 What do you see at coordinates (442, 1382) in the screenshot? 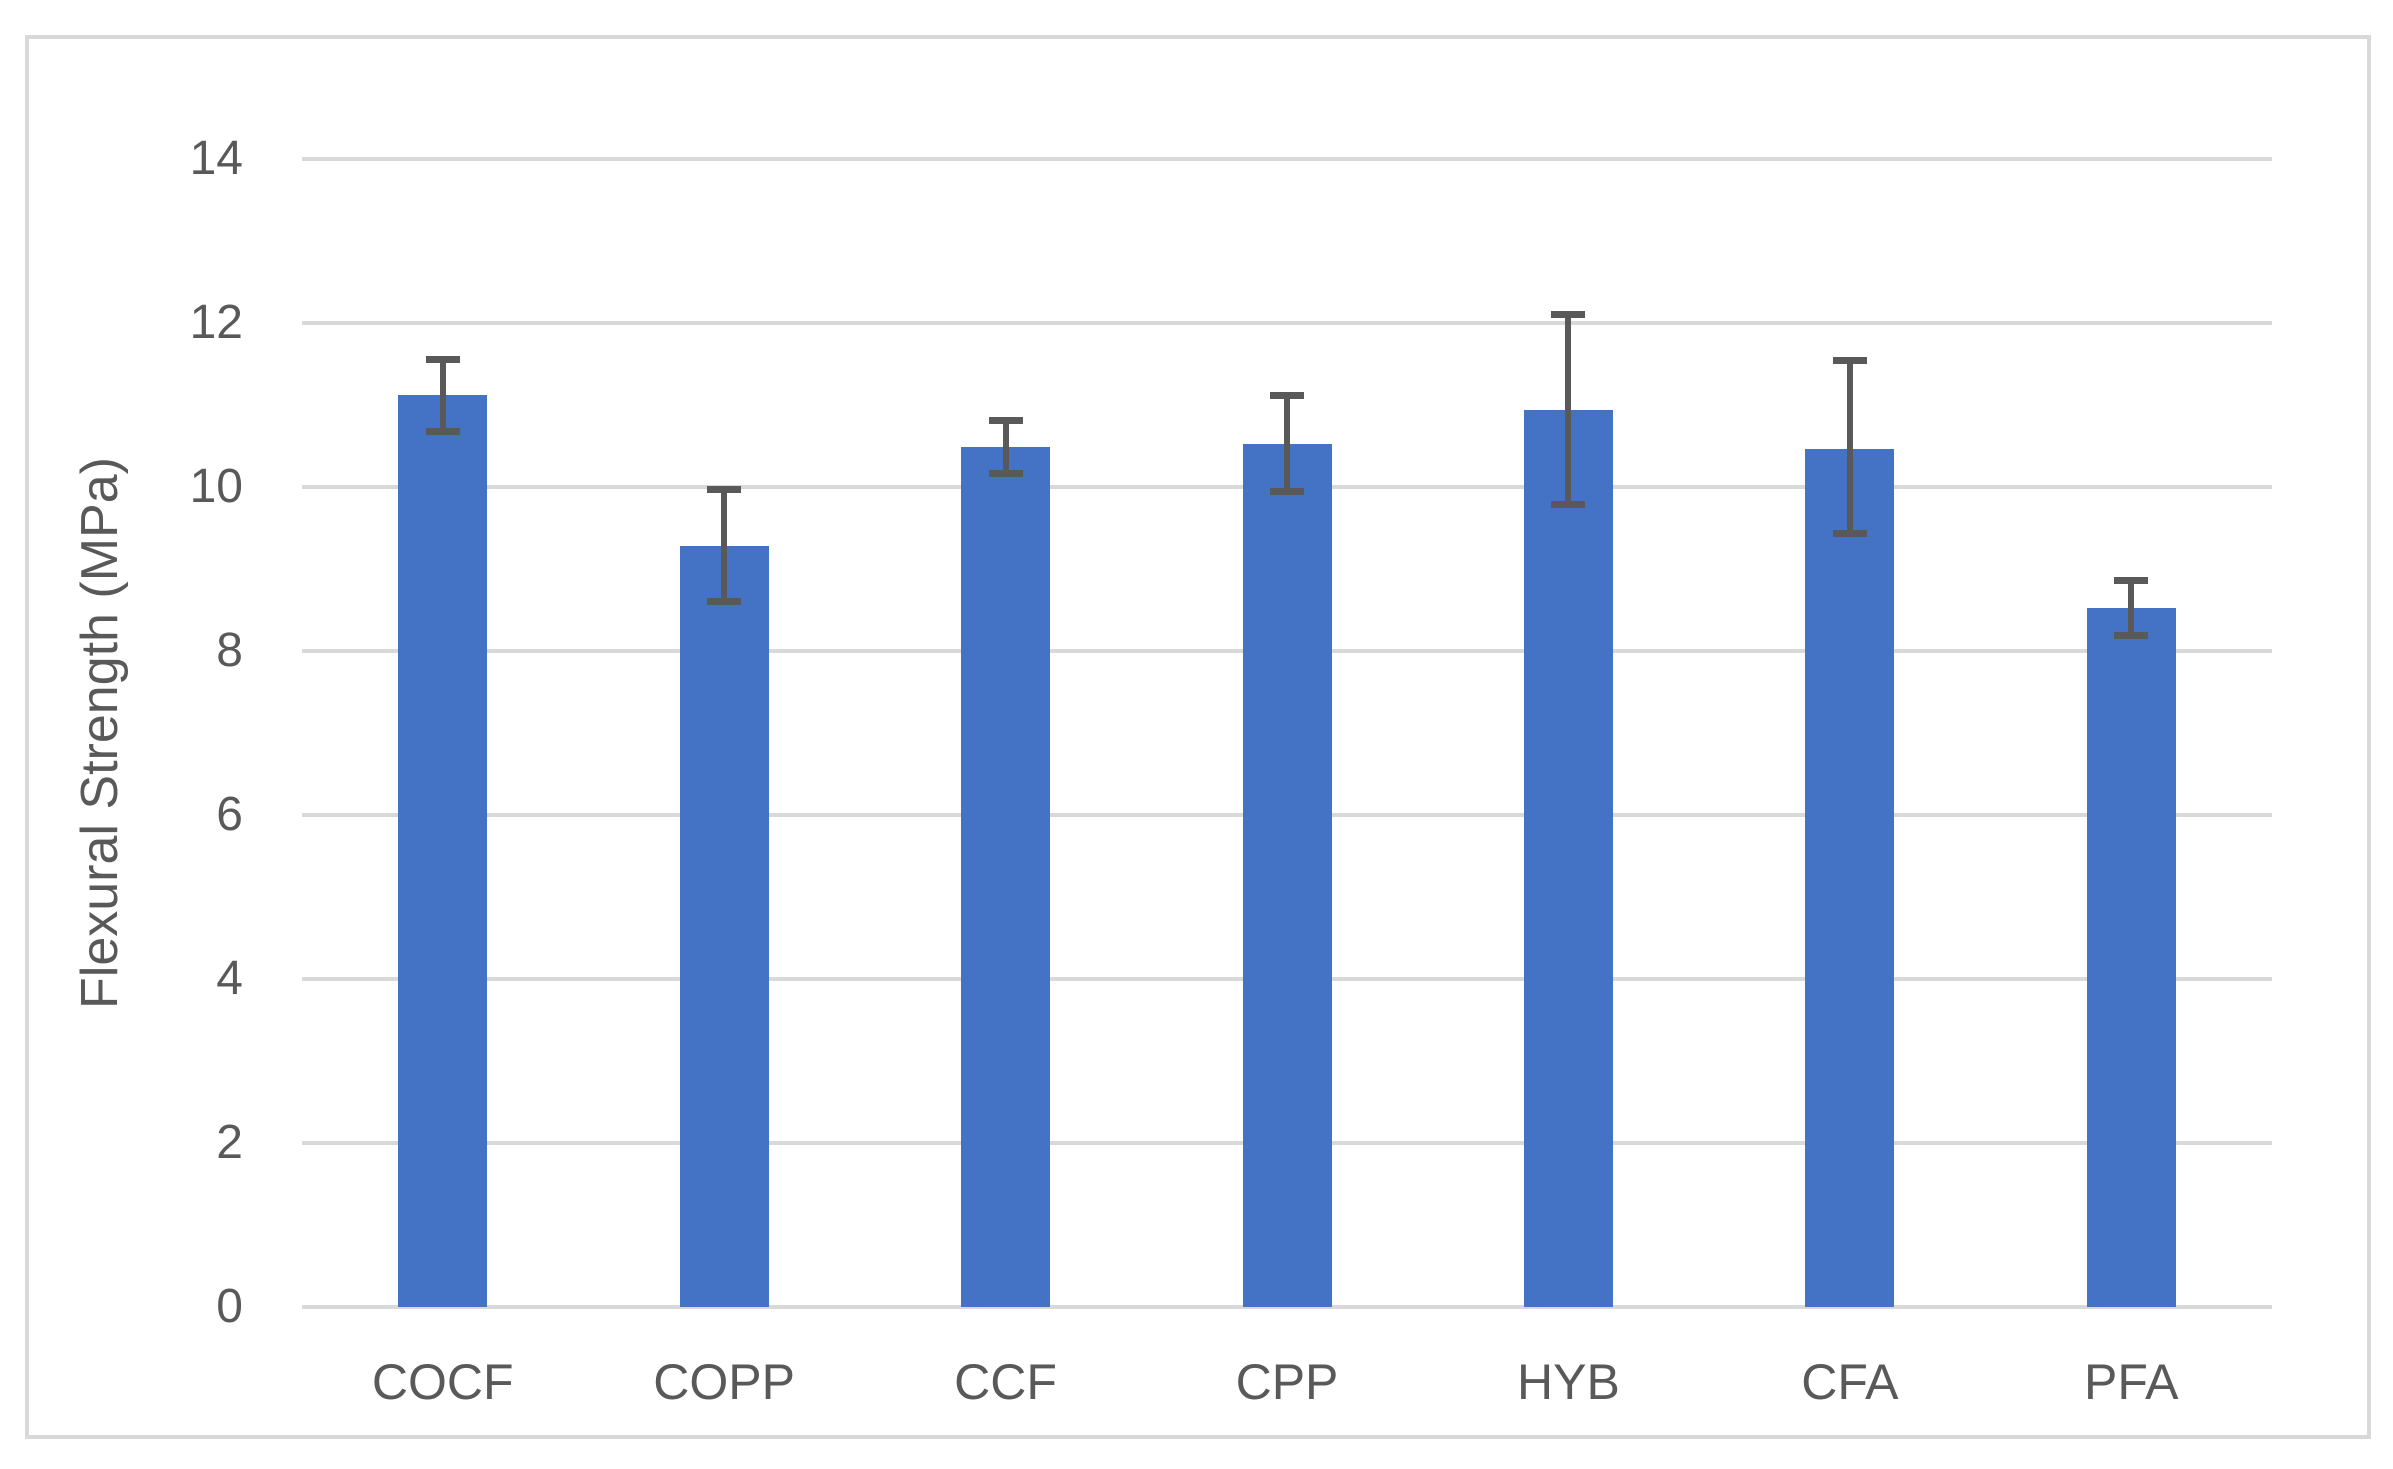
I see `x-category-label-COCF: COCF` at bounding box center [442, 1382].